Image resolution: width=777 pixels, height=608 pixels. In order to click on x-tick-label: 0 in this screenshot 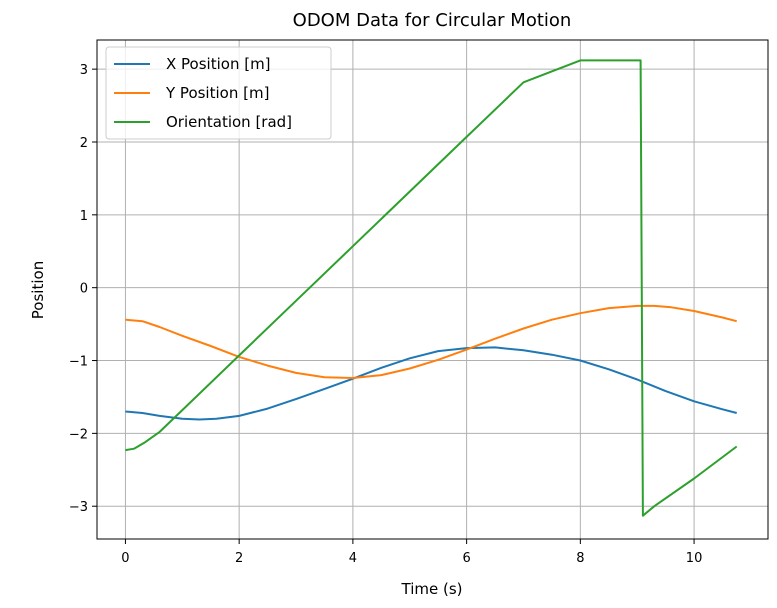, I will do `click(125, 558)`.